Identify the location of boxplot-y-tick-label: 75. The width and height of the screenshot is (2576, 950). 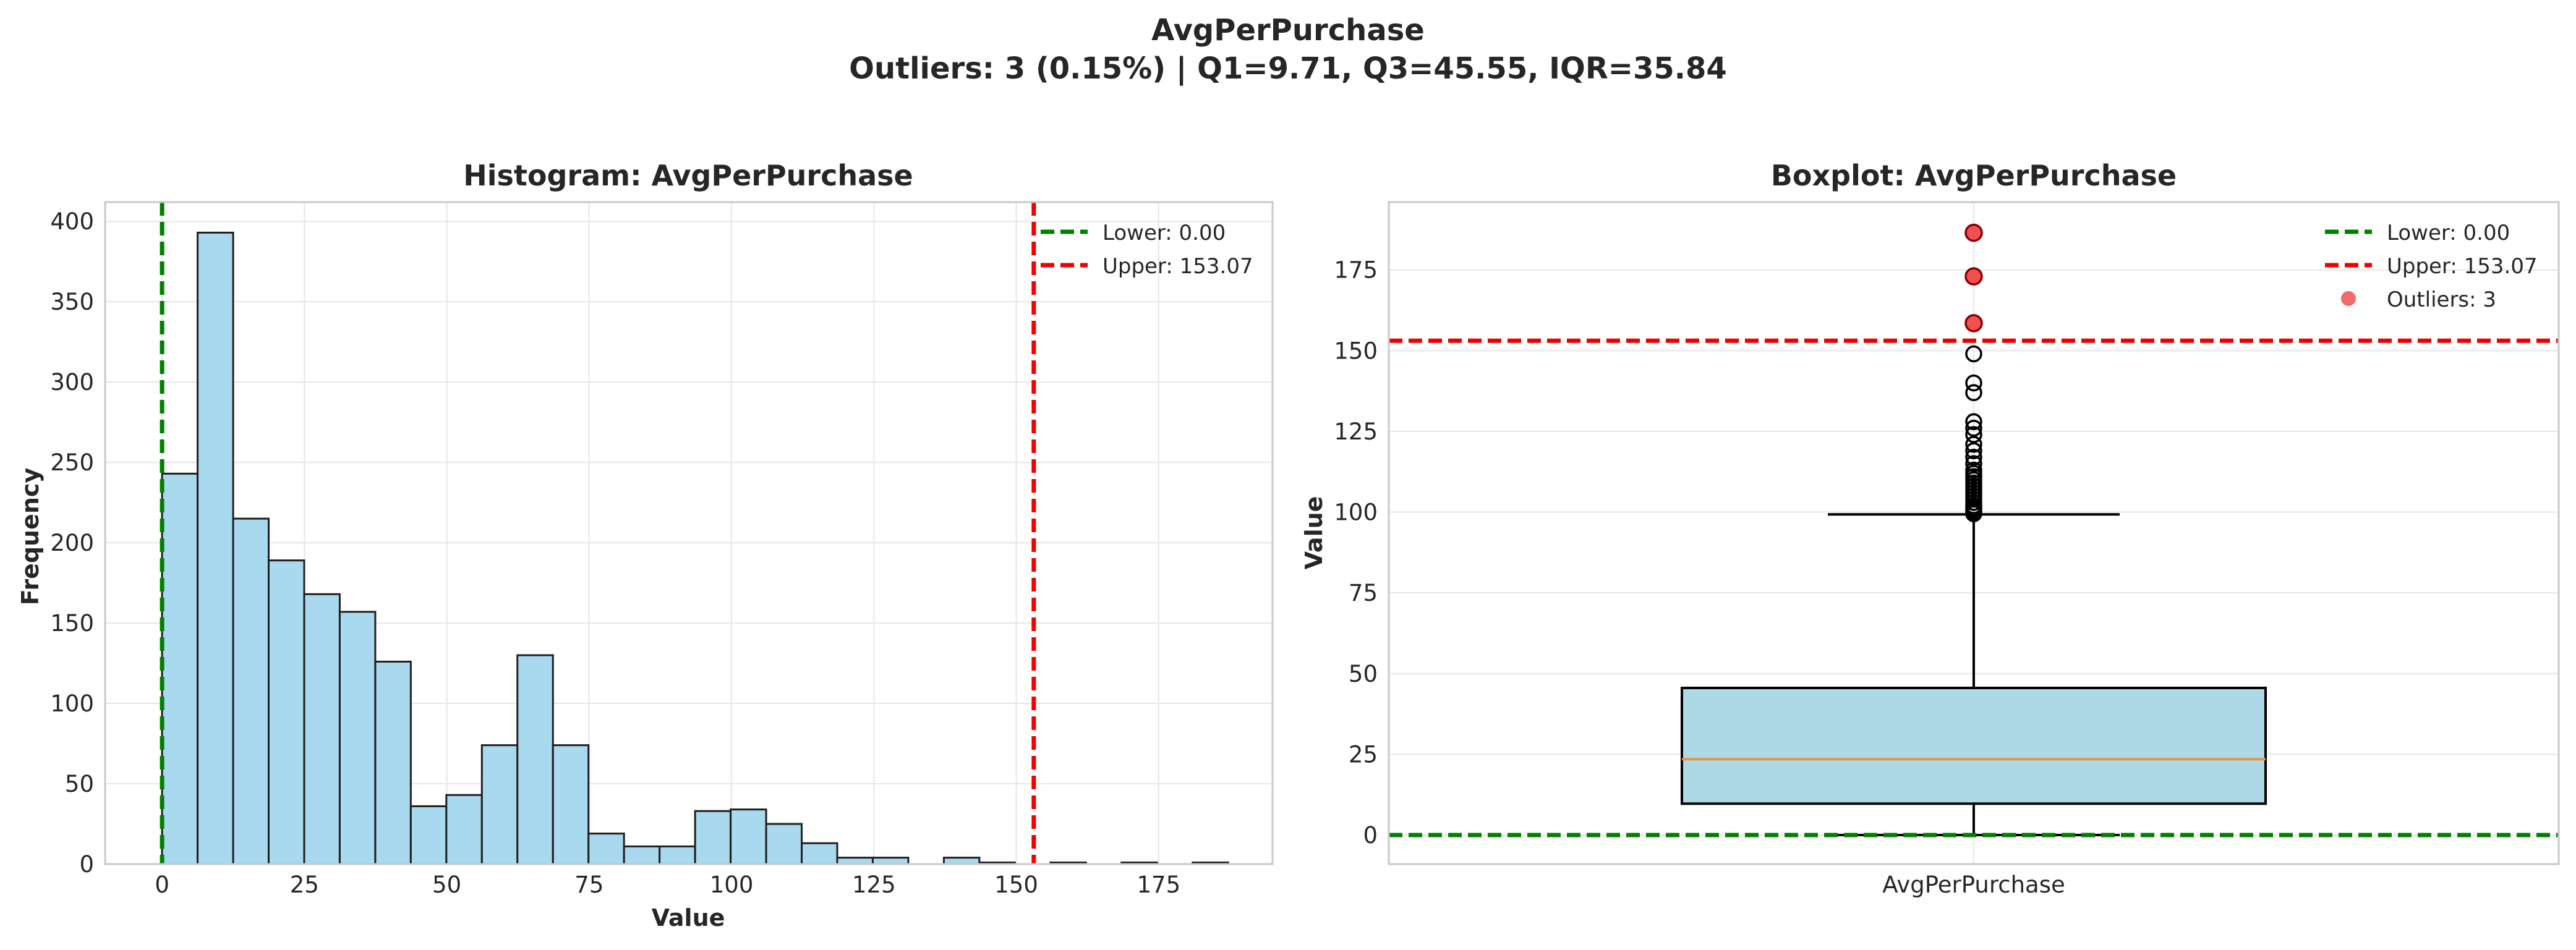
(1363, 593).